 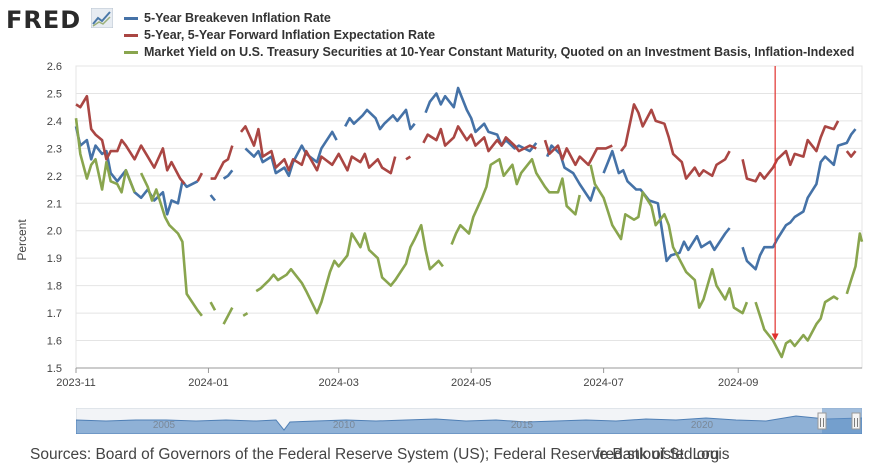 What do you see at coordinates (54, 204) in the screenshot?
I see `y-tick-label: 2.1` at bounding box center [54, 204].